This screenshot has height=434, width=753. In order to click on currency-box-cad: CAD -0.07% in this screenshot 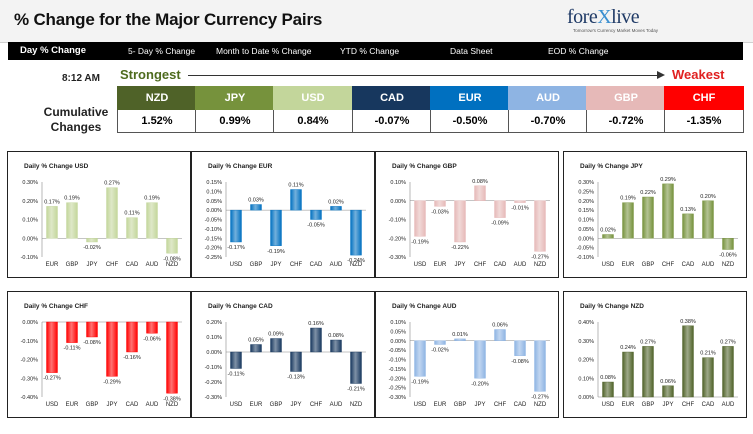, I will do `click(392, 110)`.